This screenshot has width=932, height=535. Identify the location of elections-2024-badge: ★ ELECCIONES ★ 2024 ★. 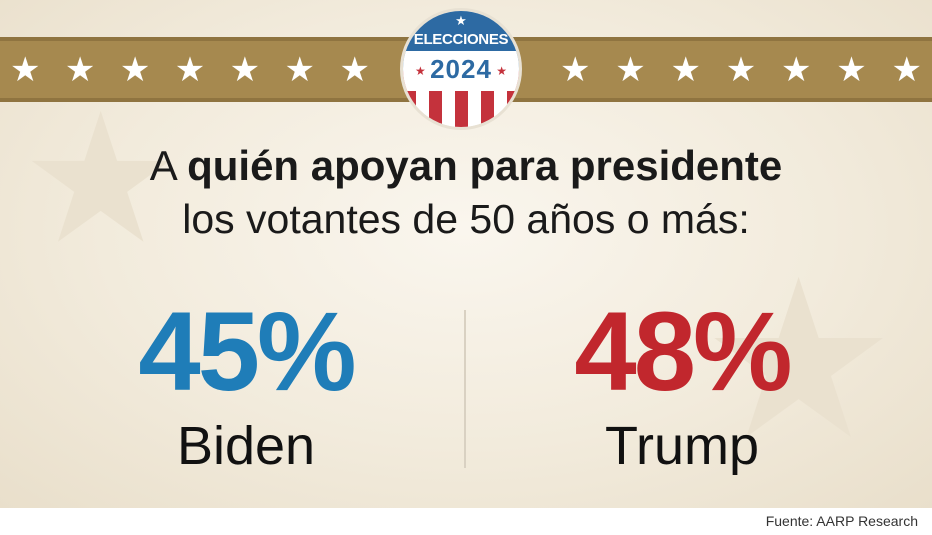
(461, 69).